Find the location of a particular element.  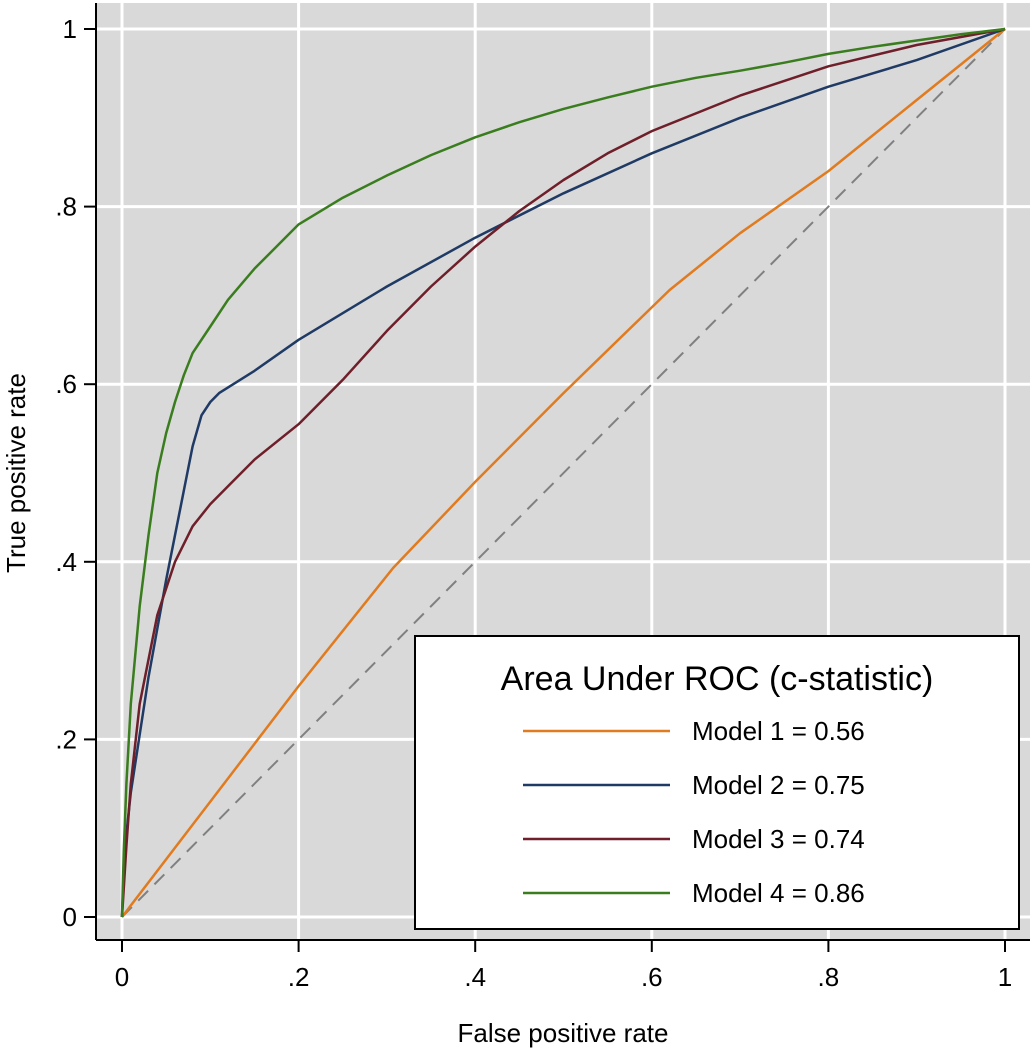

legend-label-model-2: Model 2 = 0.75 is located at coordinates (778, 785).